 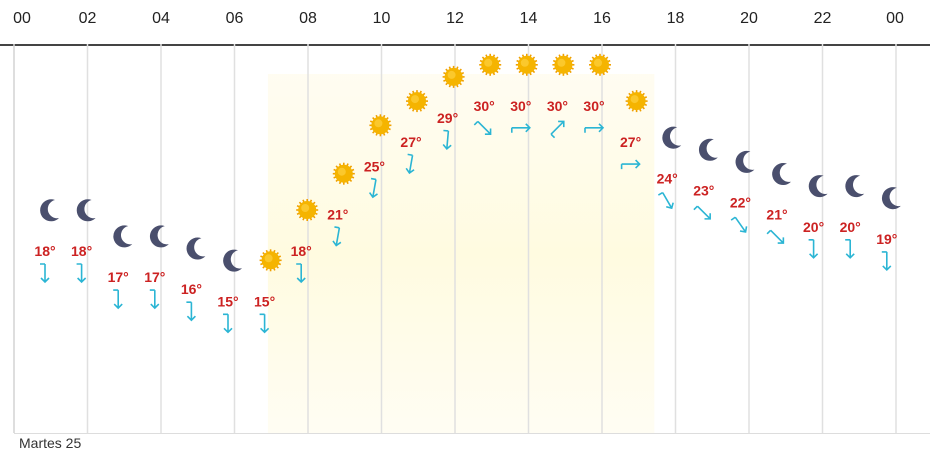 What do you see at coordinates (886, 239) in the screenshot?
I see `temperature-label: 19°` at bounding box center [886, 239].